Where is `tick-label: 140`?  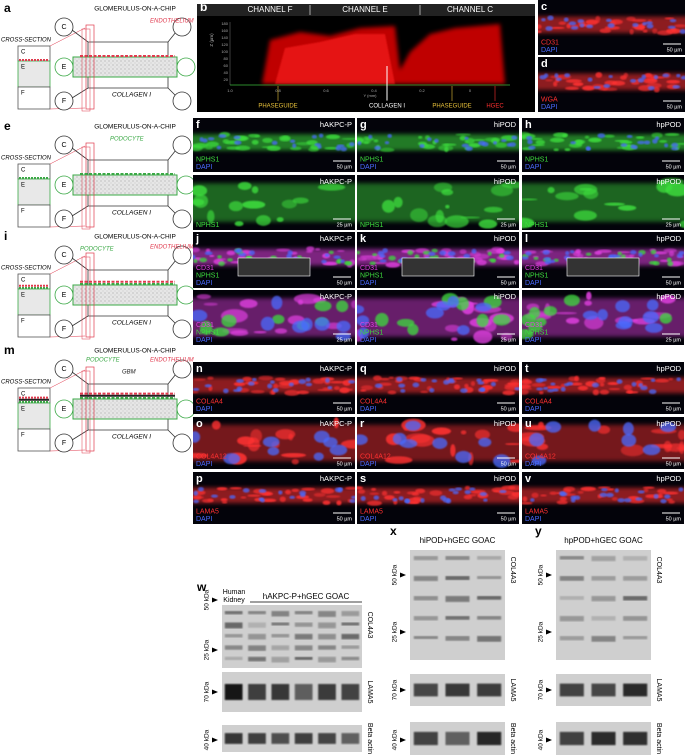 tick-label: 140 is located at coordinates (224, 37).